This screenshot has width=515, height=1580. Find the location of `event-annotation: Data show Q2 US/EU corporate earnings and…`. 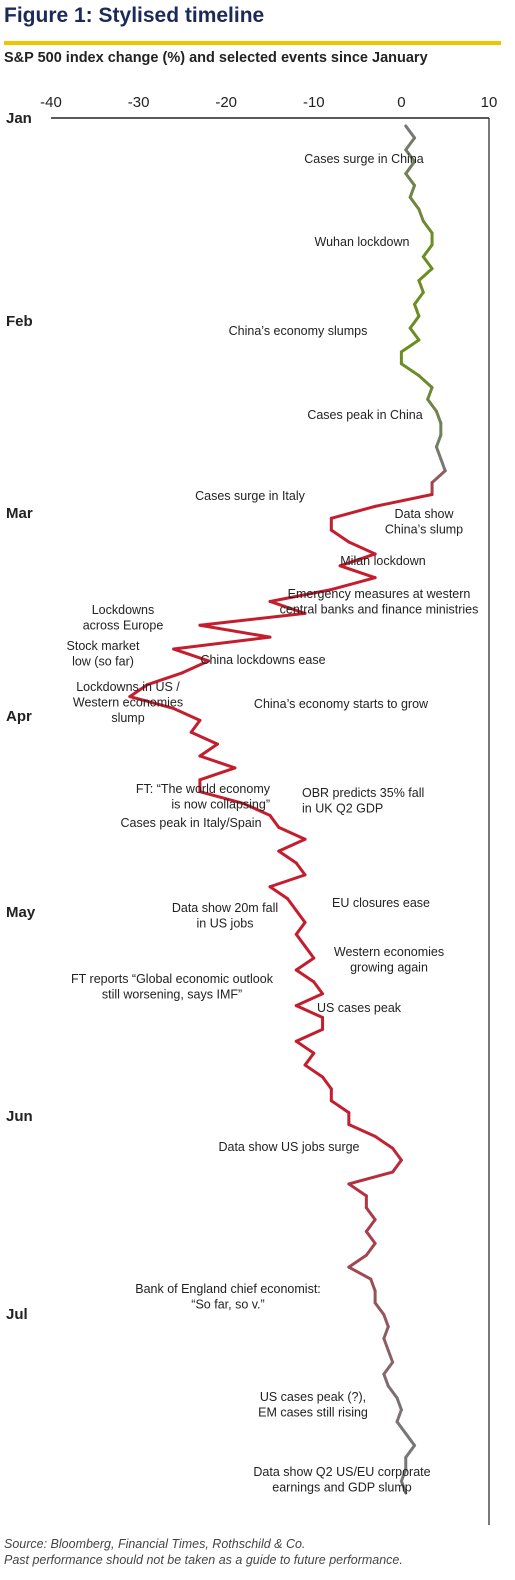

event-annotation: Data show Q2 US/EU corporate earnings and… is located at coordinates (341, 1480).